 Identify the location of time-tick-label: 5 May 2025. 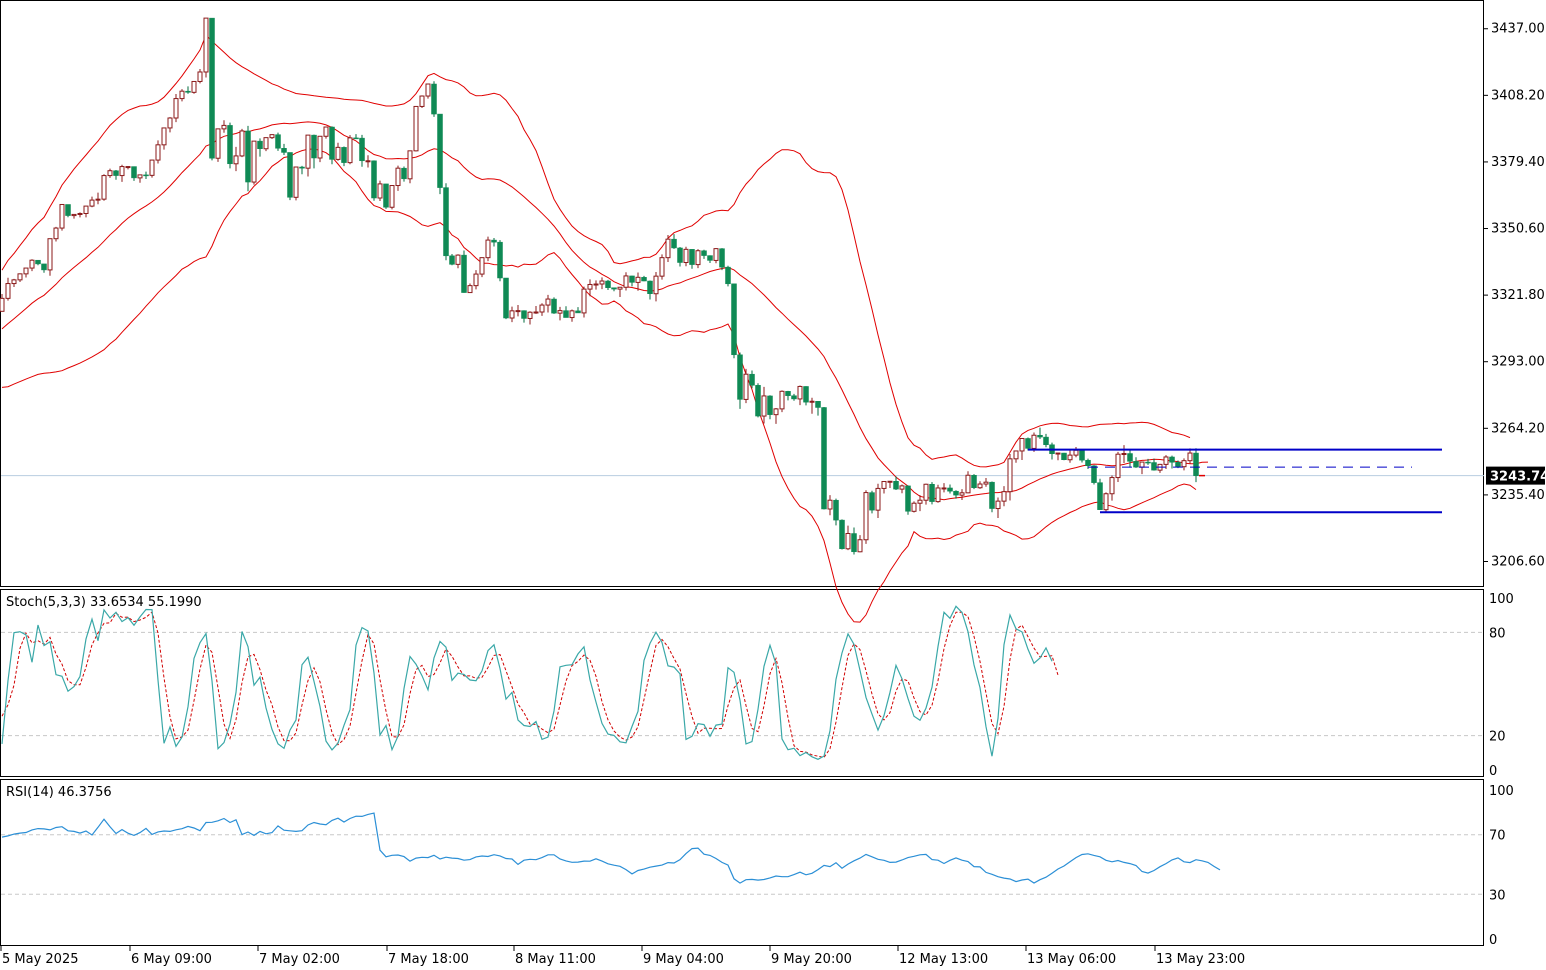
(40, 959).